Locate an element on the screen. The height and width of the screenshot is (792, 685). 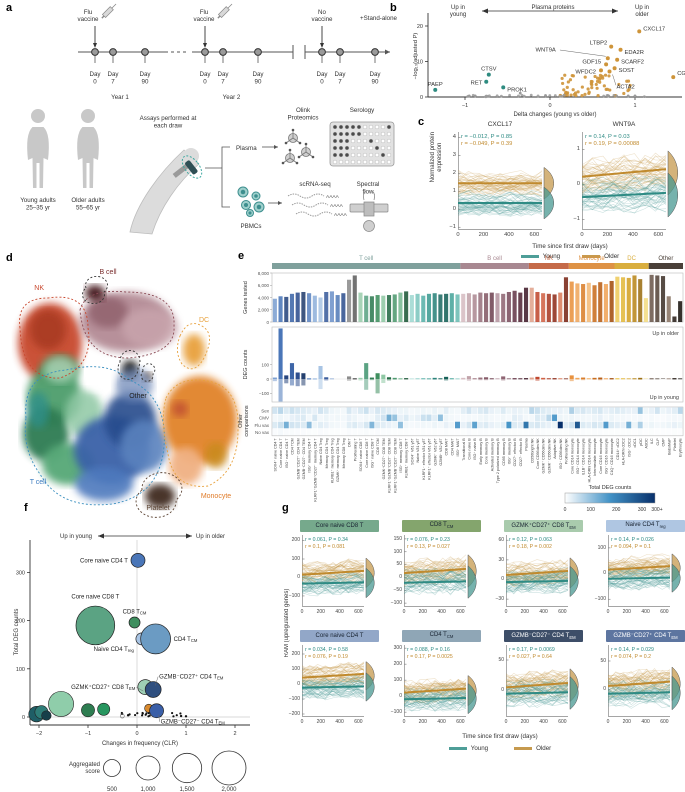
group-label: NK is located at coordinates (549, 259).